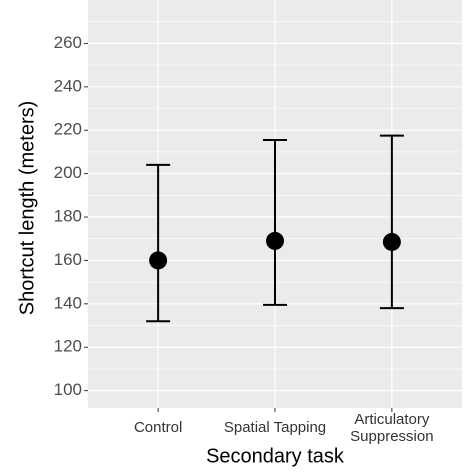  Describe the element at coordinates (68, 346) in the screenshot. I see `y-tick-label: 120` at that location.